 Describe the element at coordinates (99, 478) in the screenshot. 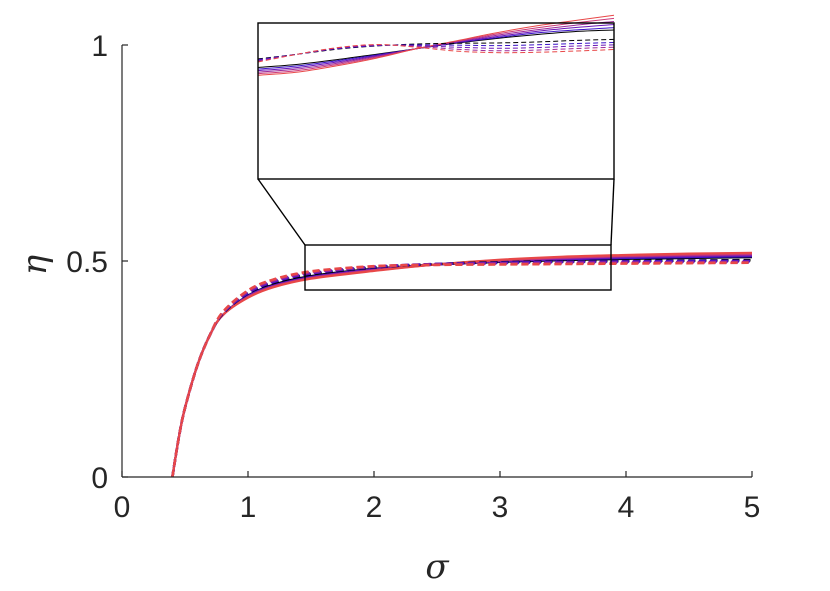

I see `y-tick-label: 0` at that location.